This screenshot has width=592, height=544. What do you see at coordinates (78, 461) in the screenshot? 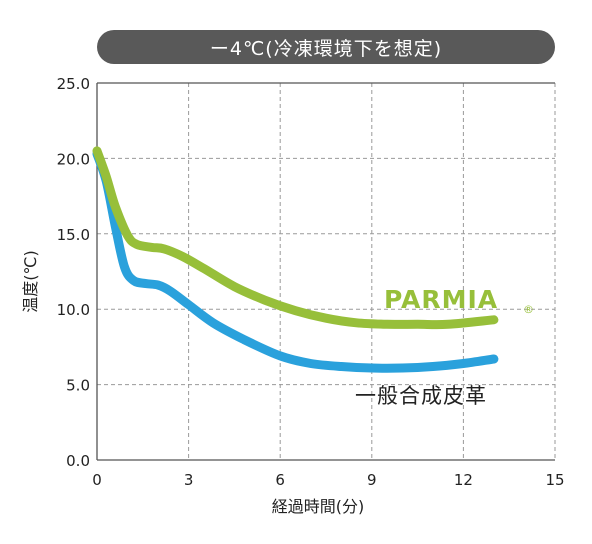
I see `y-tick-label: 0.0` at bounding box center [78, 461].